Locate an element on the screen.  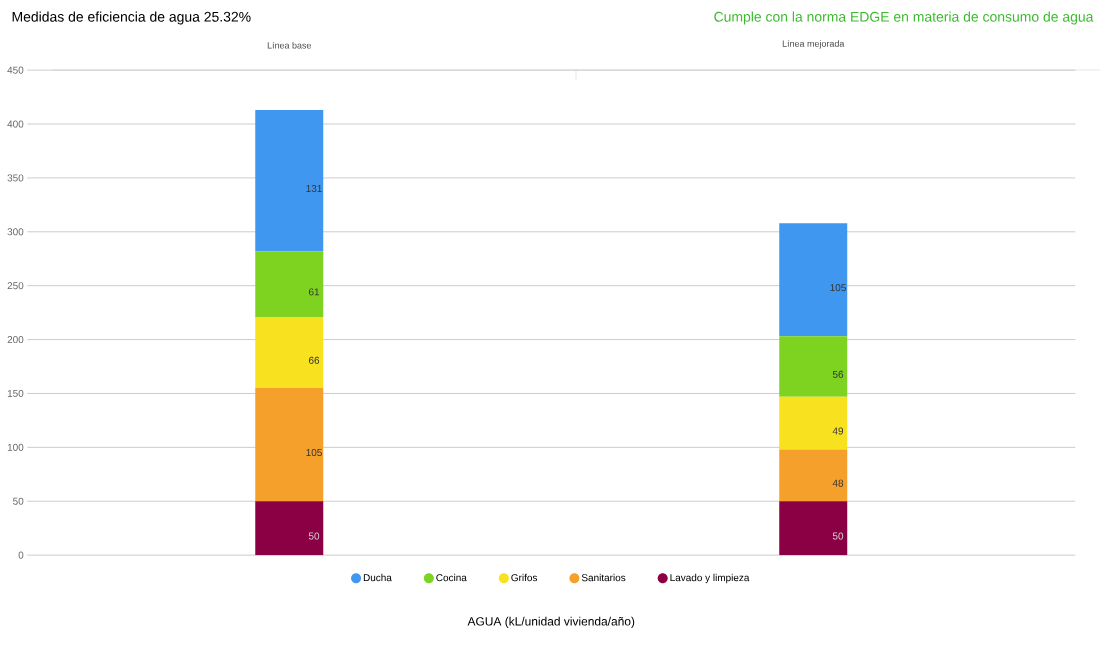
y-tick-label: 100 is located at coordinates (15, 447).